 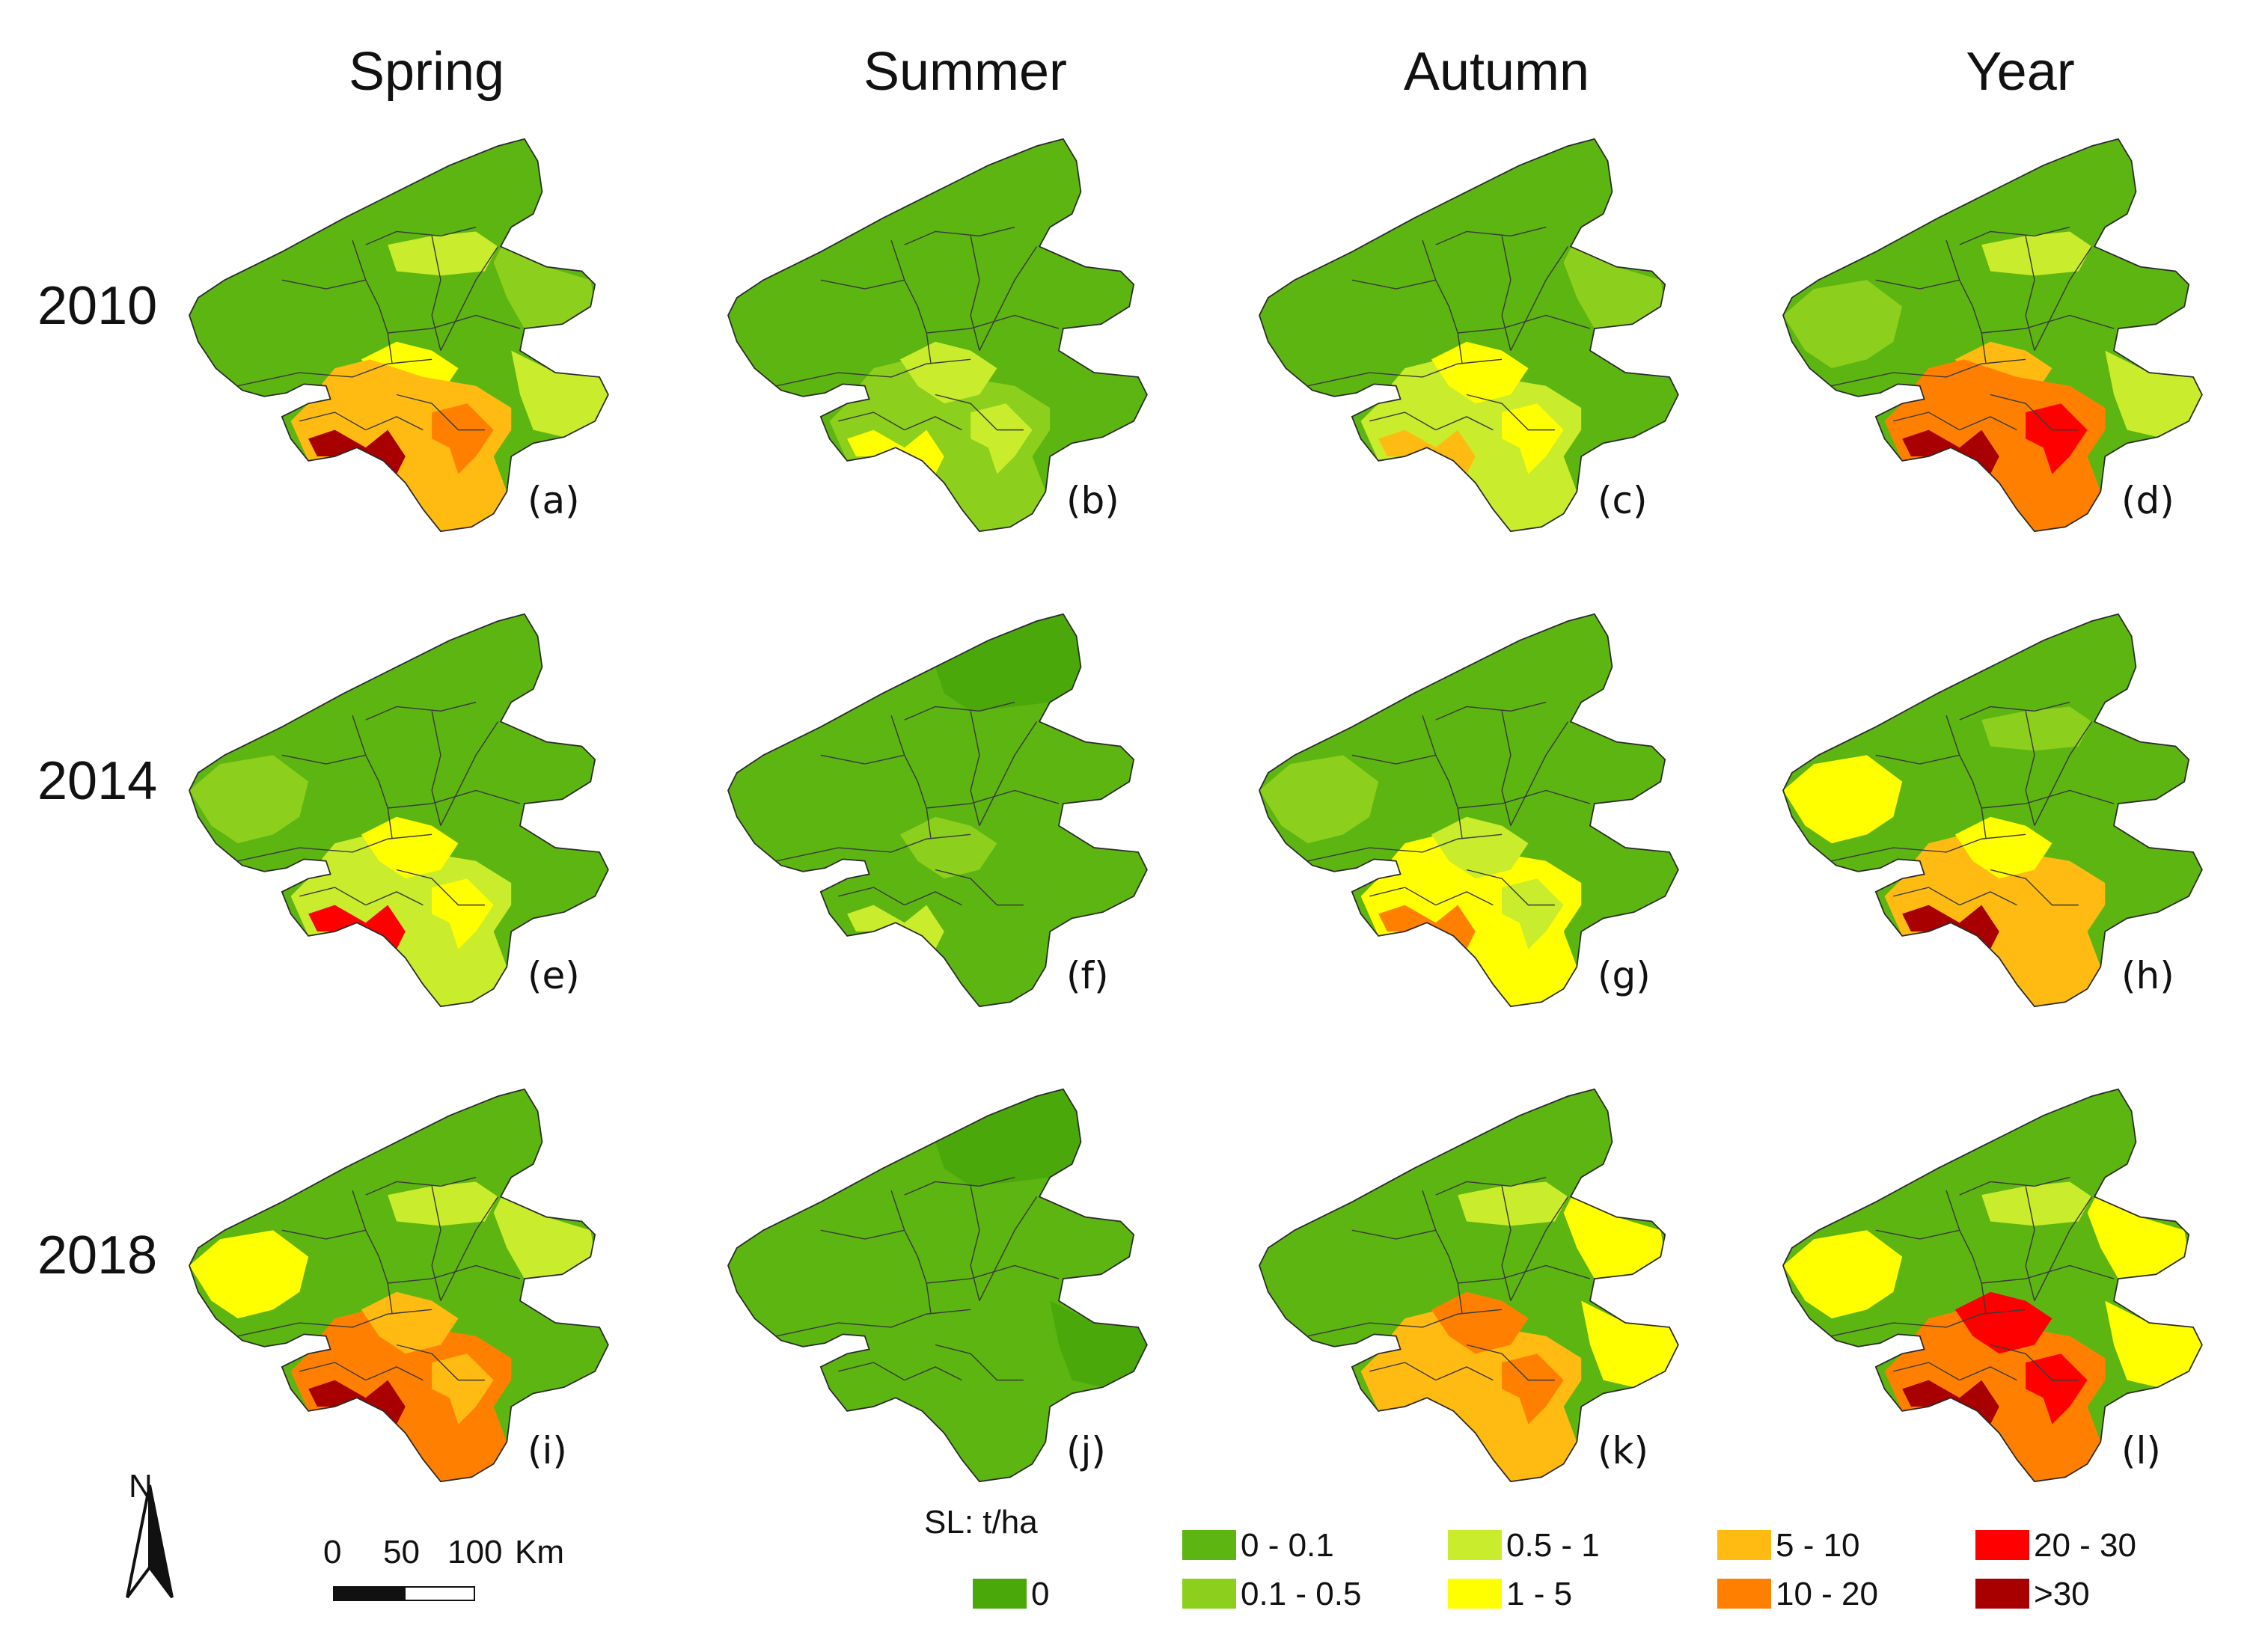 I want to click on panel-label: (d), so click(x=2147, y=500).